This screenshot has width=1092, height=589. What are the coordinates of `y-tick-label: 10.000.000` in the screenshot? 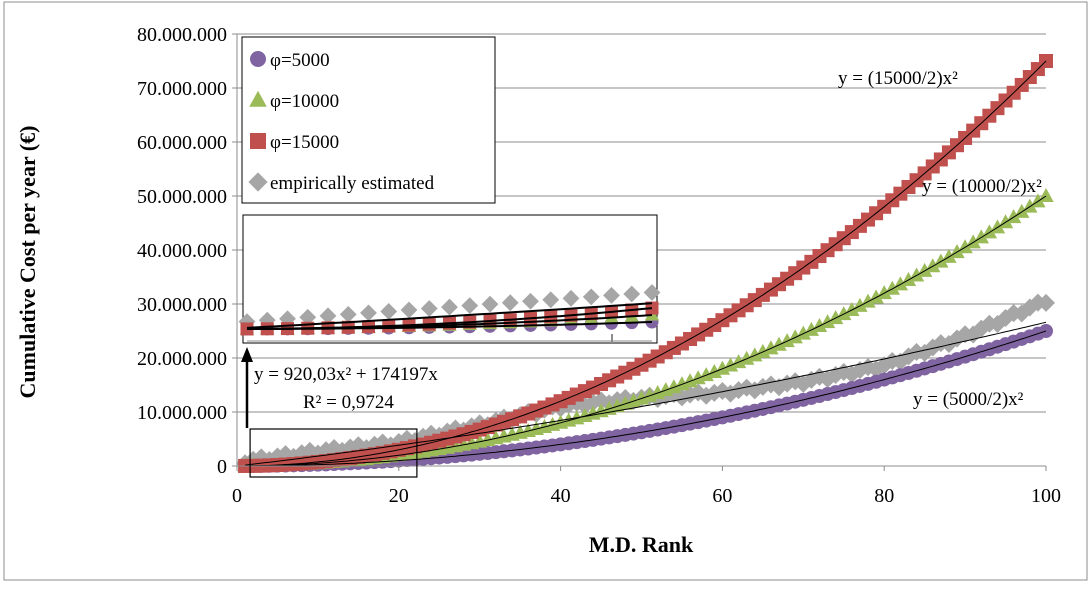 It's located at (182, 413).